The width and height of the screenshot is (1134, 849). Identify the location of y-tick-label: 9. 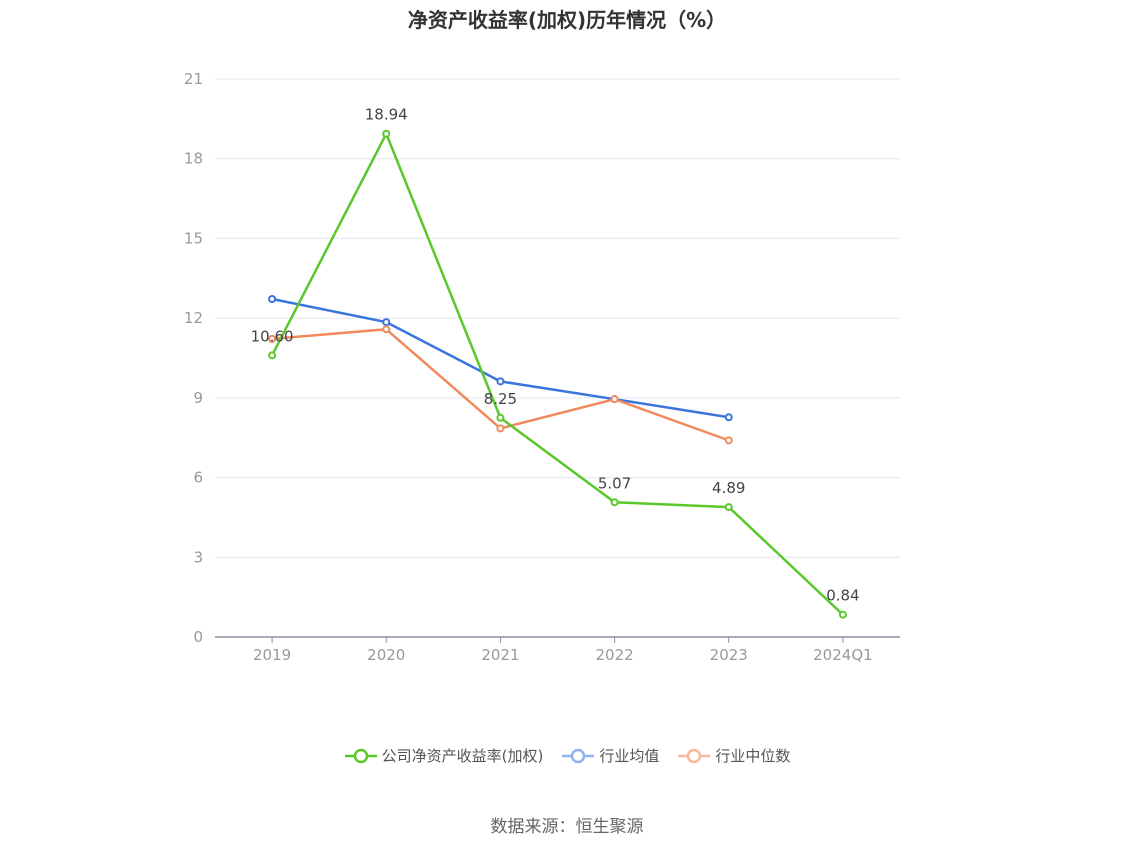
(198, 398).